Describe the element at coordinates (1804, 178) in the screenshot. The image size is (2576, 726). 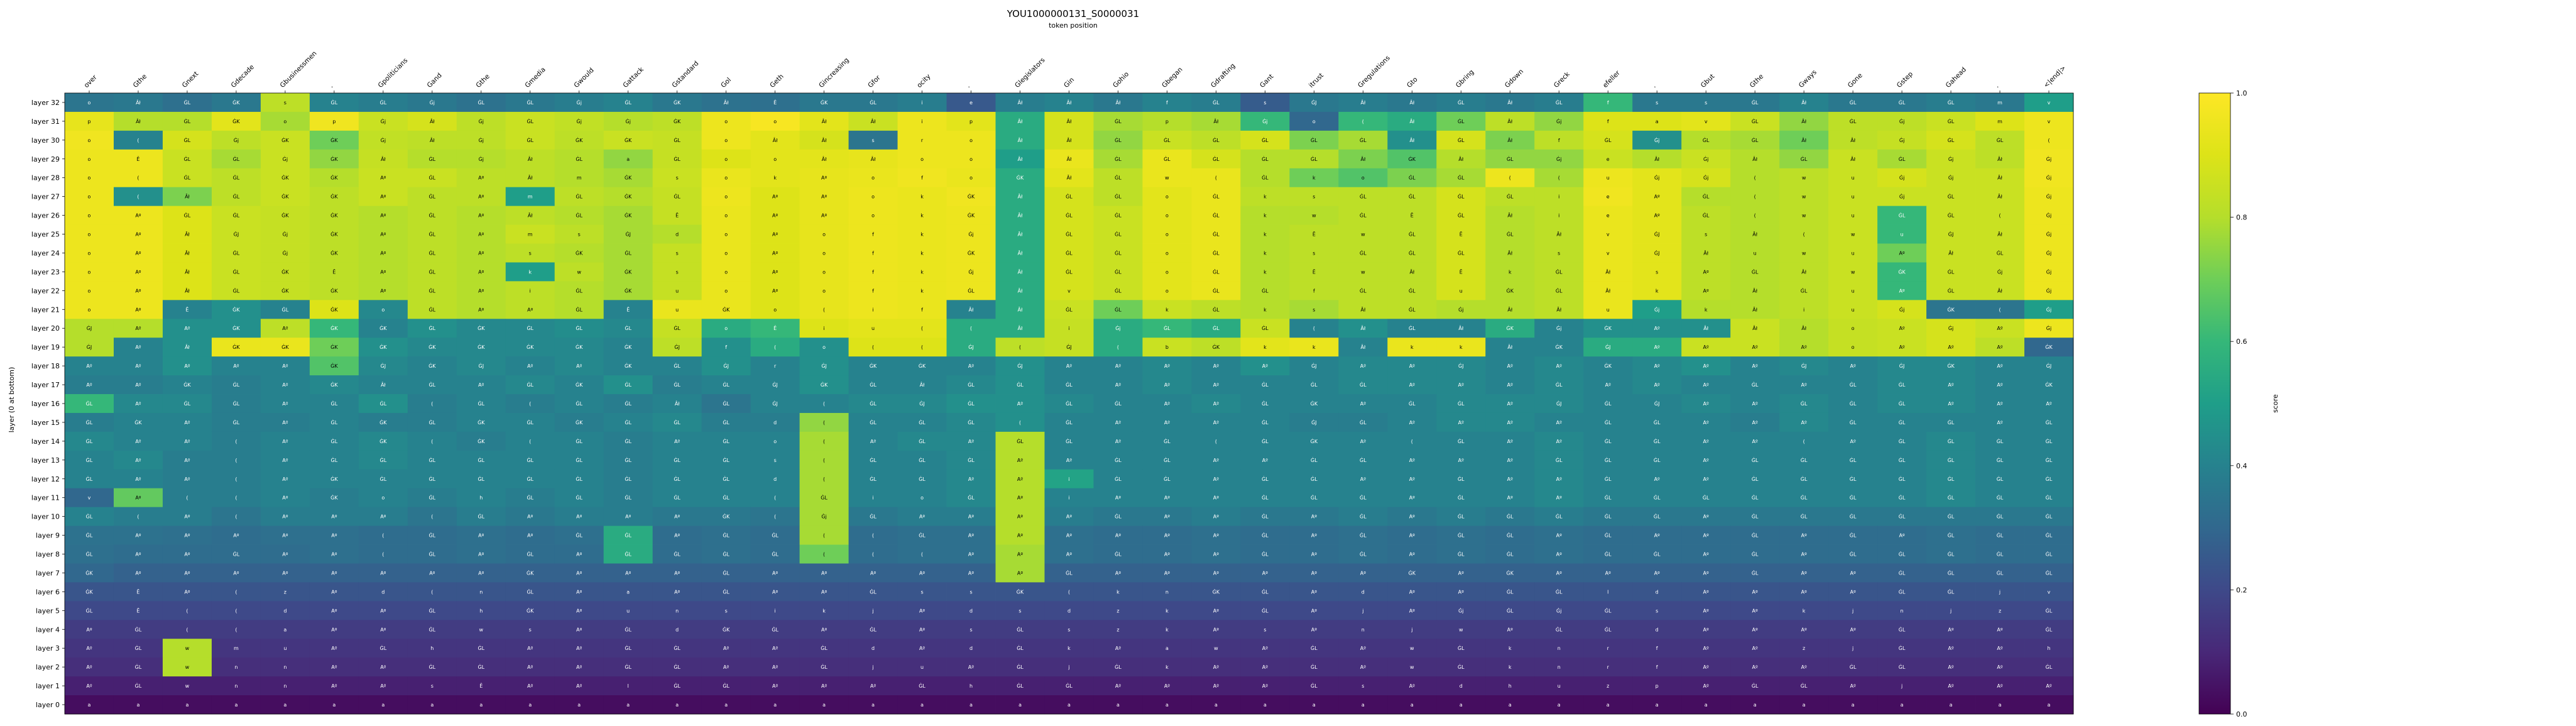
I see `cell-label: w` at that location.